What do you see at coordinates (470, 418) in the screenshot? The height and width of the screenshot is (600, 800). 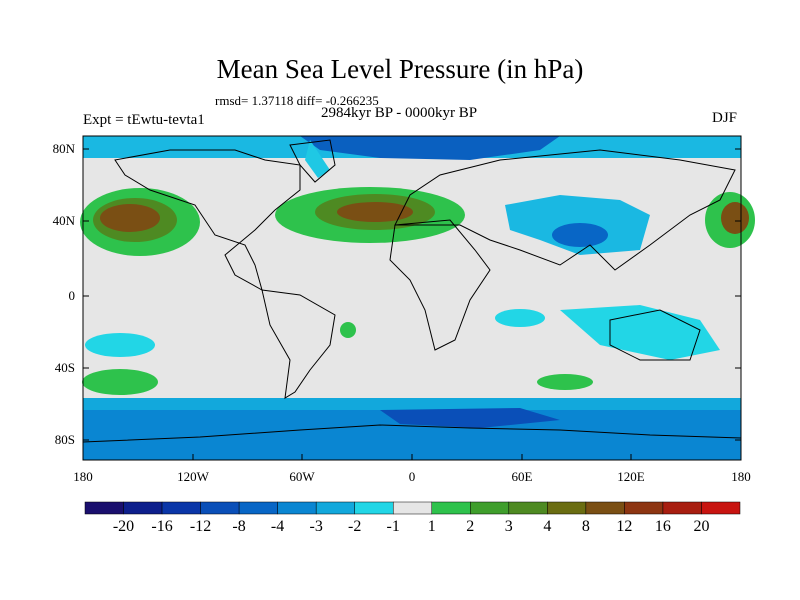 I see `antarctic-strong-negative` at bounding box center [470, 418].